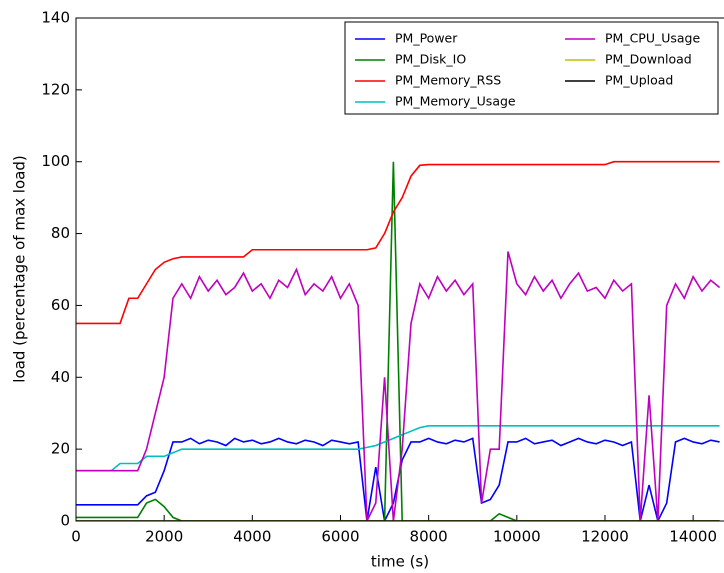 The image size is (724, 573). I want to click on x-tick-label: 8000, so click(429, 537).